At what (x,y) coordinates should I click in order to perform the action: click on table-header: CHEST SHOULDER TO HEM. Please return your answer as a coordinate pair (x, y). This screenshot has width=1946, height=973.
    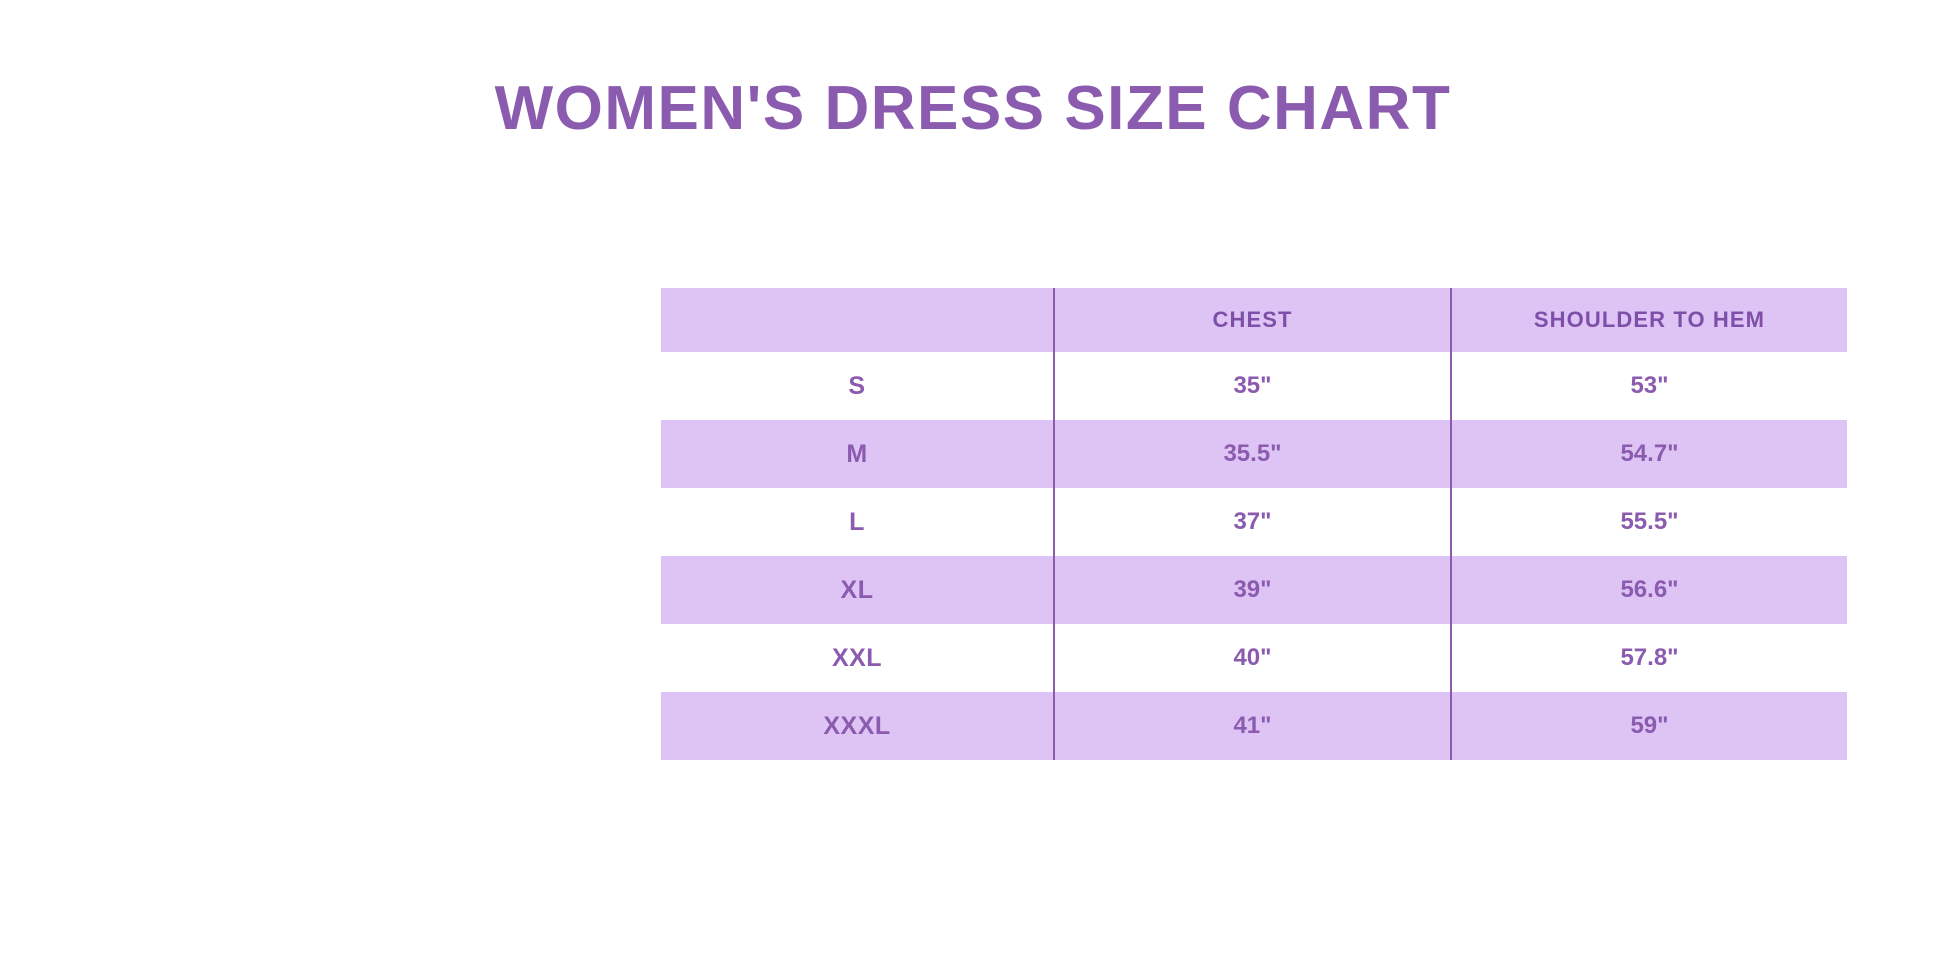
    Looking at the image, I should click on (1254, 320).